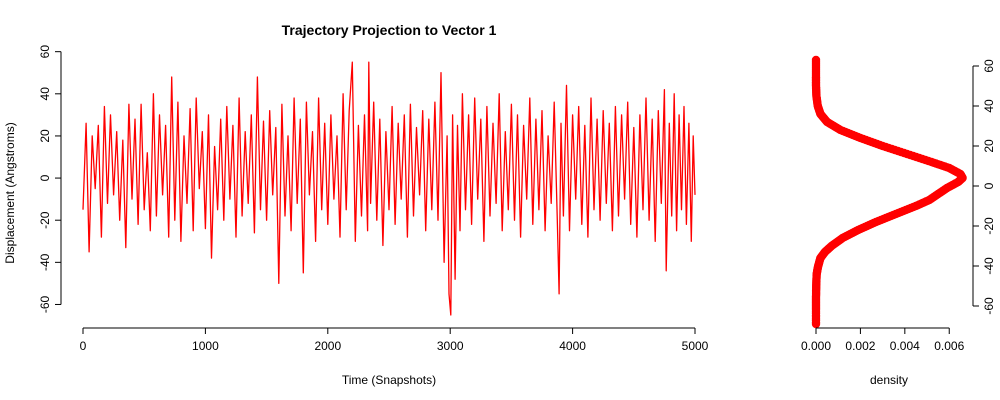 This screenshot has width=1000, height=400. What do you see at coordinates (989, 146) in the screenshot?
I see `density-y-tick-label: 20` at bounding box center [989, 146].